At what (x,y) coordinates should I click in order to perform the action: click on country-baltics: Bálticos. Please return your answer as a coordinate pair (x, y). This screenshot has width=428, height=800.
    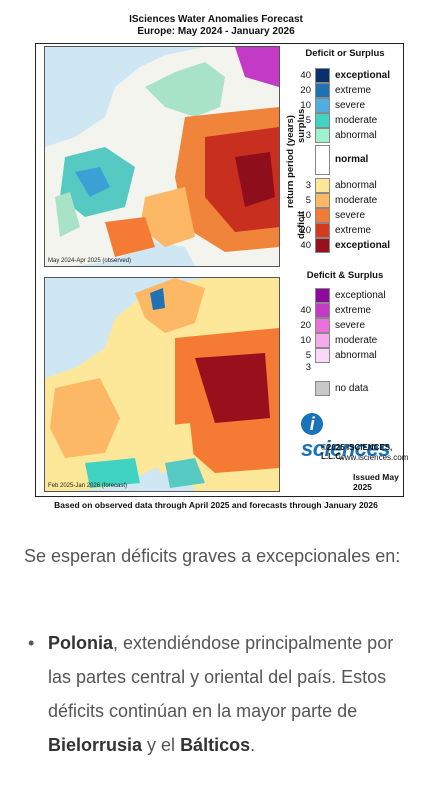
    Looking at the image, I should click on (215, 745).